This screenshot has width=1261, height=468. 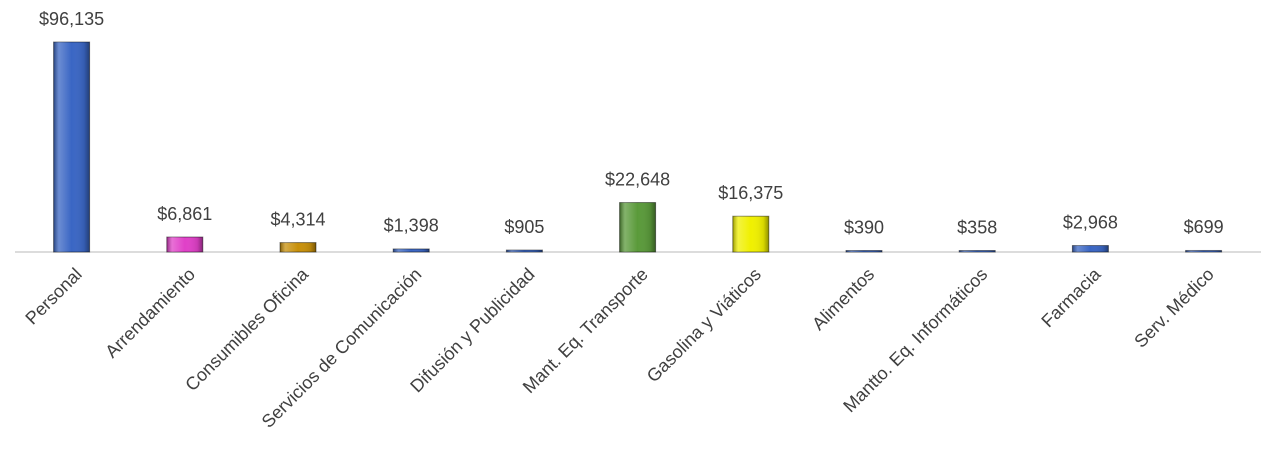 I want to click on data-label: $390, so click(x=864, y=227).